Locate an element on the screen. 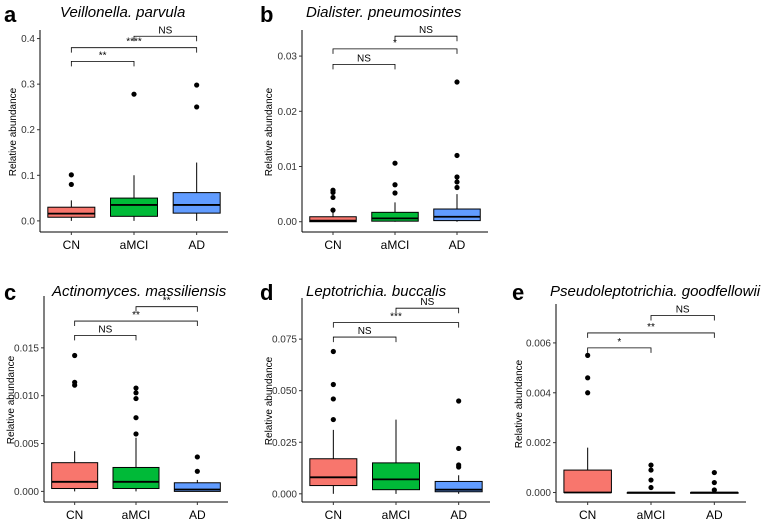  y-tick-label: 0.004 is located at coordinates (538, 393).